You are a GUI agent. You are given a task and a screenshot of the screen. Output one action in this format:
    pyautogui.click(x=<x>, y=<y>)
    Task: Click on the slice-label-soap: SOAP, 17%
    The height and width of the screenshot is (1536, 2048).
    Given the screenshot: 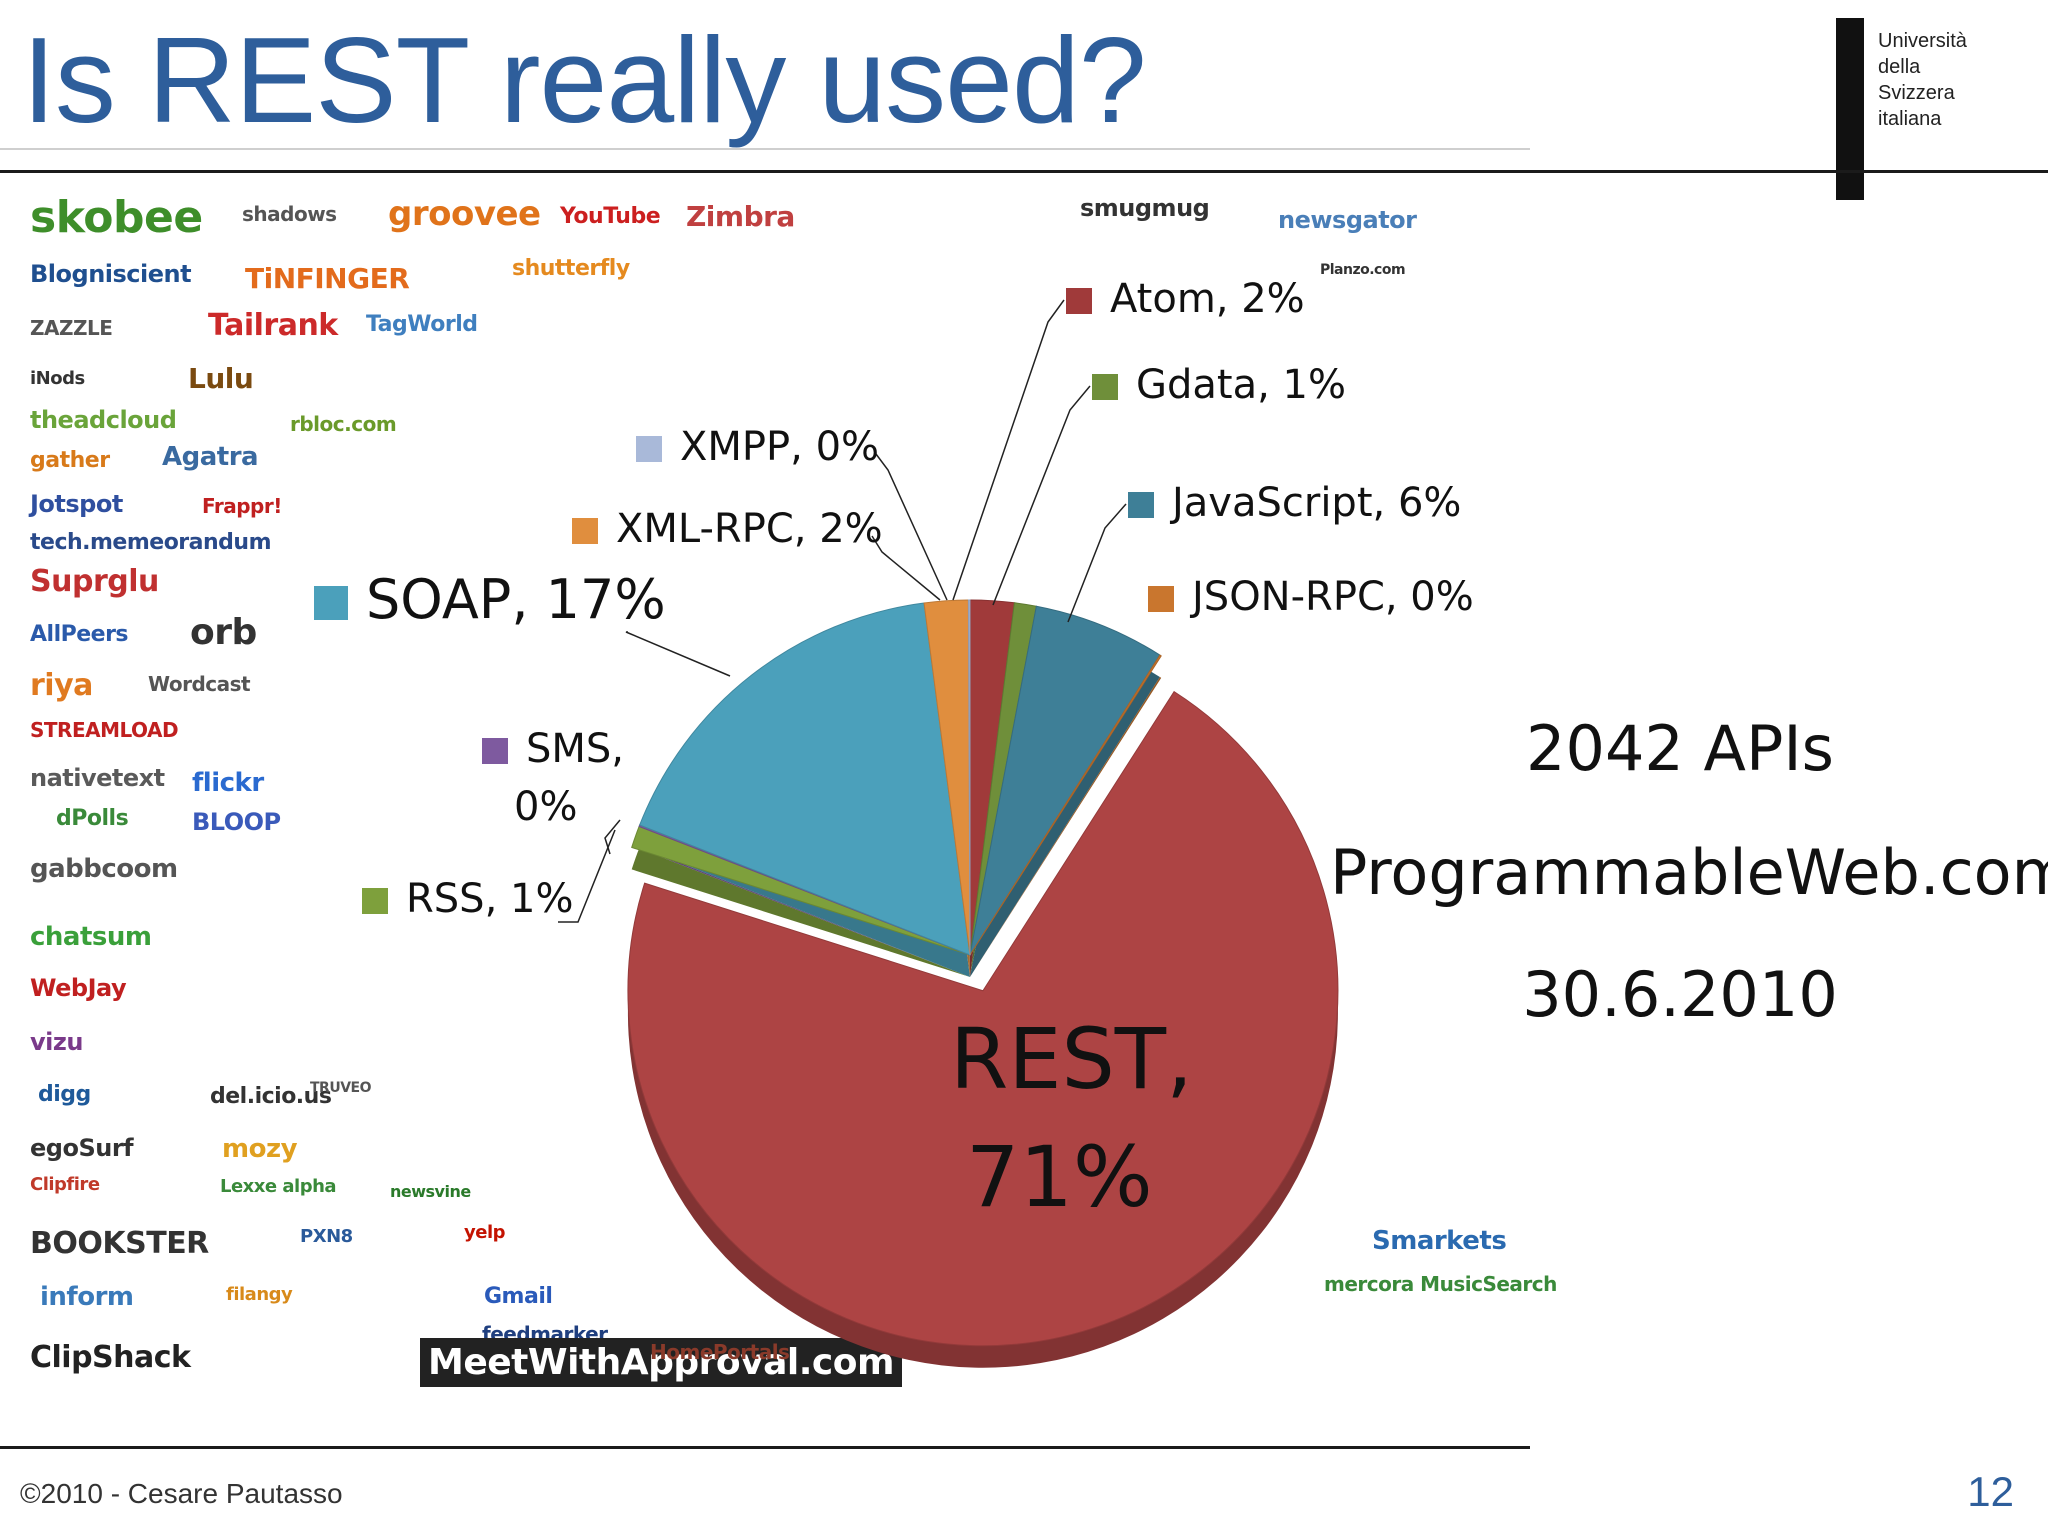 What is the action you would take?
    pyautogui.click(x=516, y=599)
    